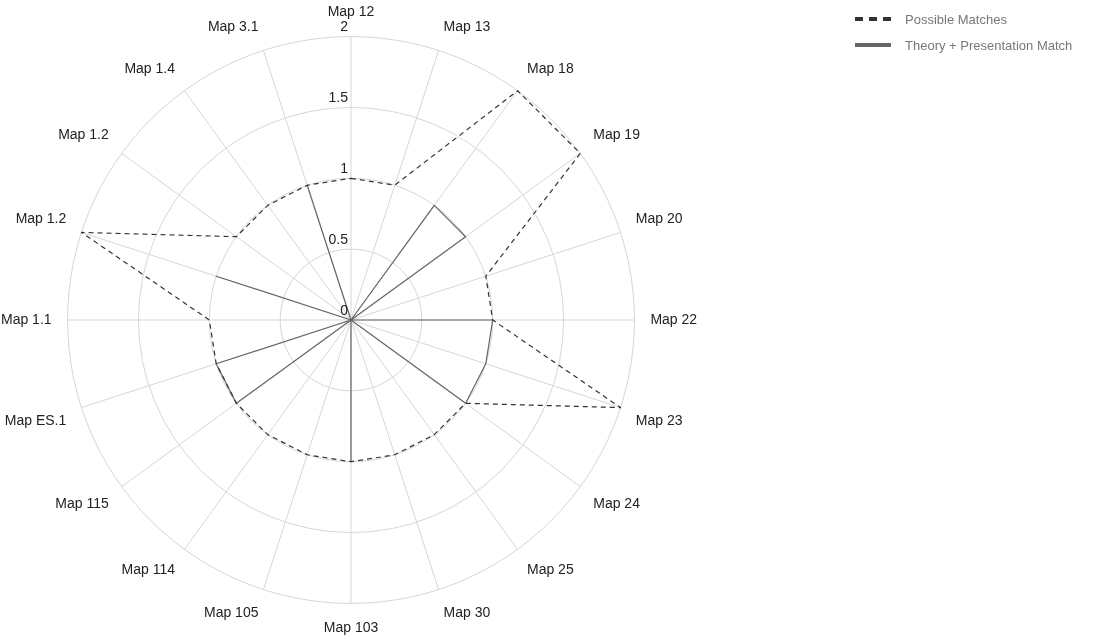 Image resolution: width=1102 pixels, height=641 pixels. I want to click on spoke-label: Map 19, so click(617, 134).